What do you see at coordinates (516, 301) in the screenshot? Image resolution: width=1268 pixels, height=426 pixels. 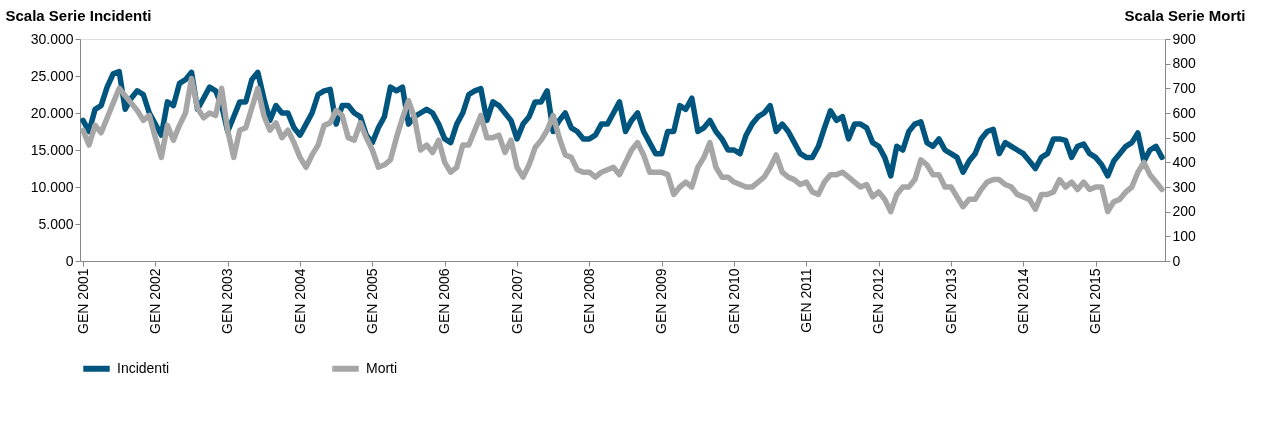 I see `x-tick-label: GEN 2007` at bounding box center [516, 301].